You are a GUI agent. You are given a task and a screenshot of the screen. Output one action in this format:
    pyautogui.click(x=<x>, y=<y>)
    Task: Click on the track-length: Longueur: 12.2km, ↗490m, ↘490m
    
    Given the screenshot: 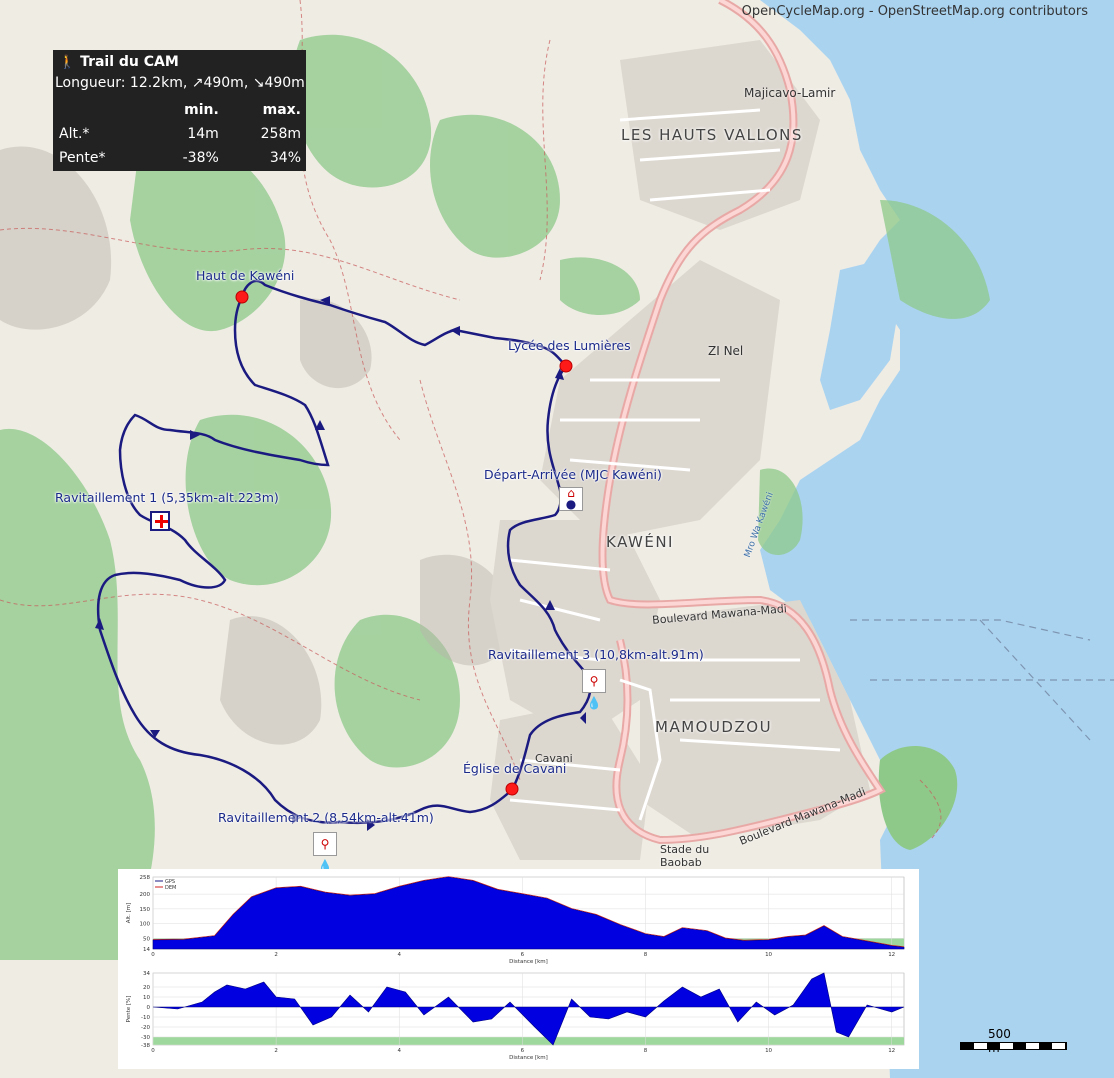 What is the action you would take?
    pyautogui.click(x=180, y=83)
    